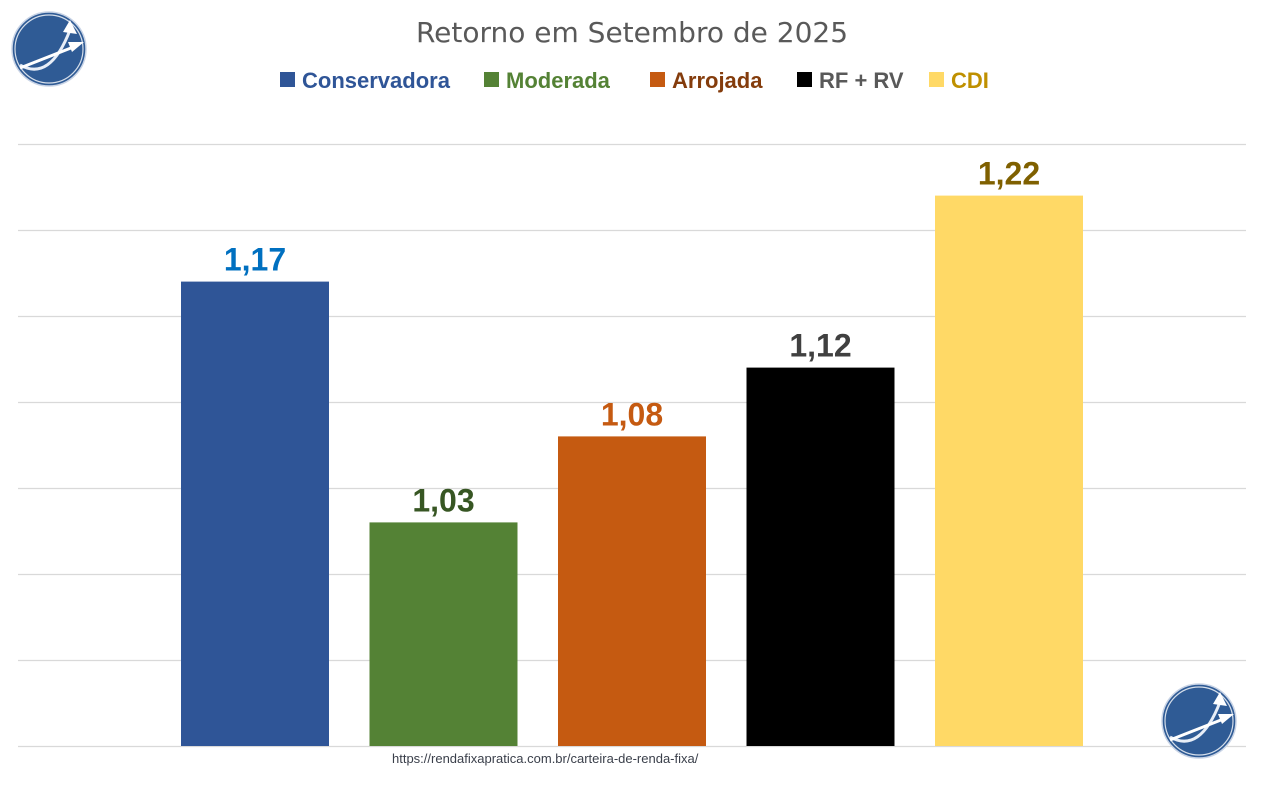 The width and height of the screenshot is (1264, 786). What do you see at coordinates (255, 513) in the screenshot?
I see `bar-conservadora` at bounding box center [255, 513].